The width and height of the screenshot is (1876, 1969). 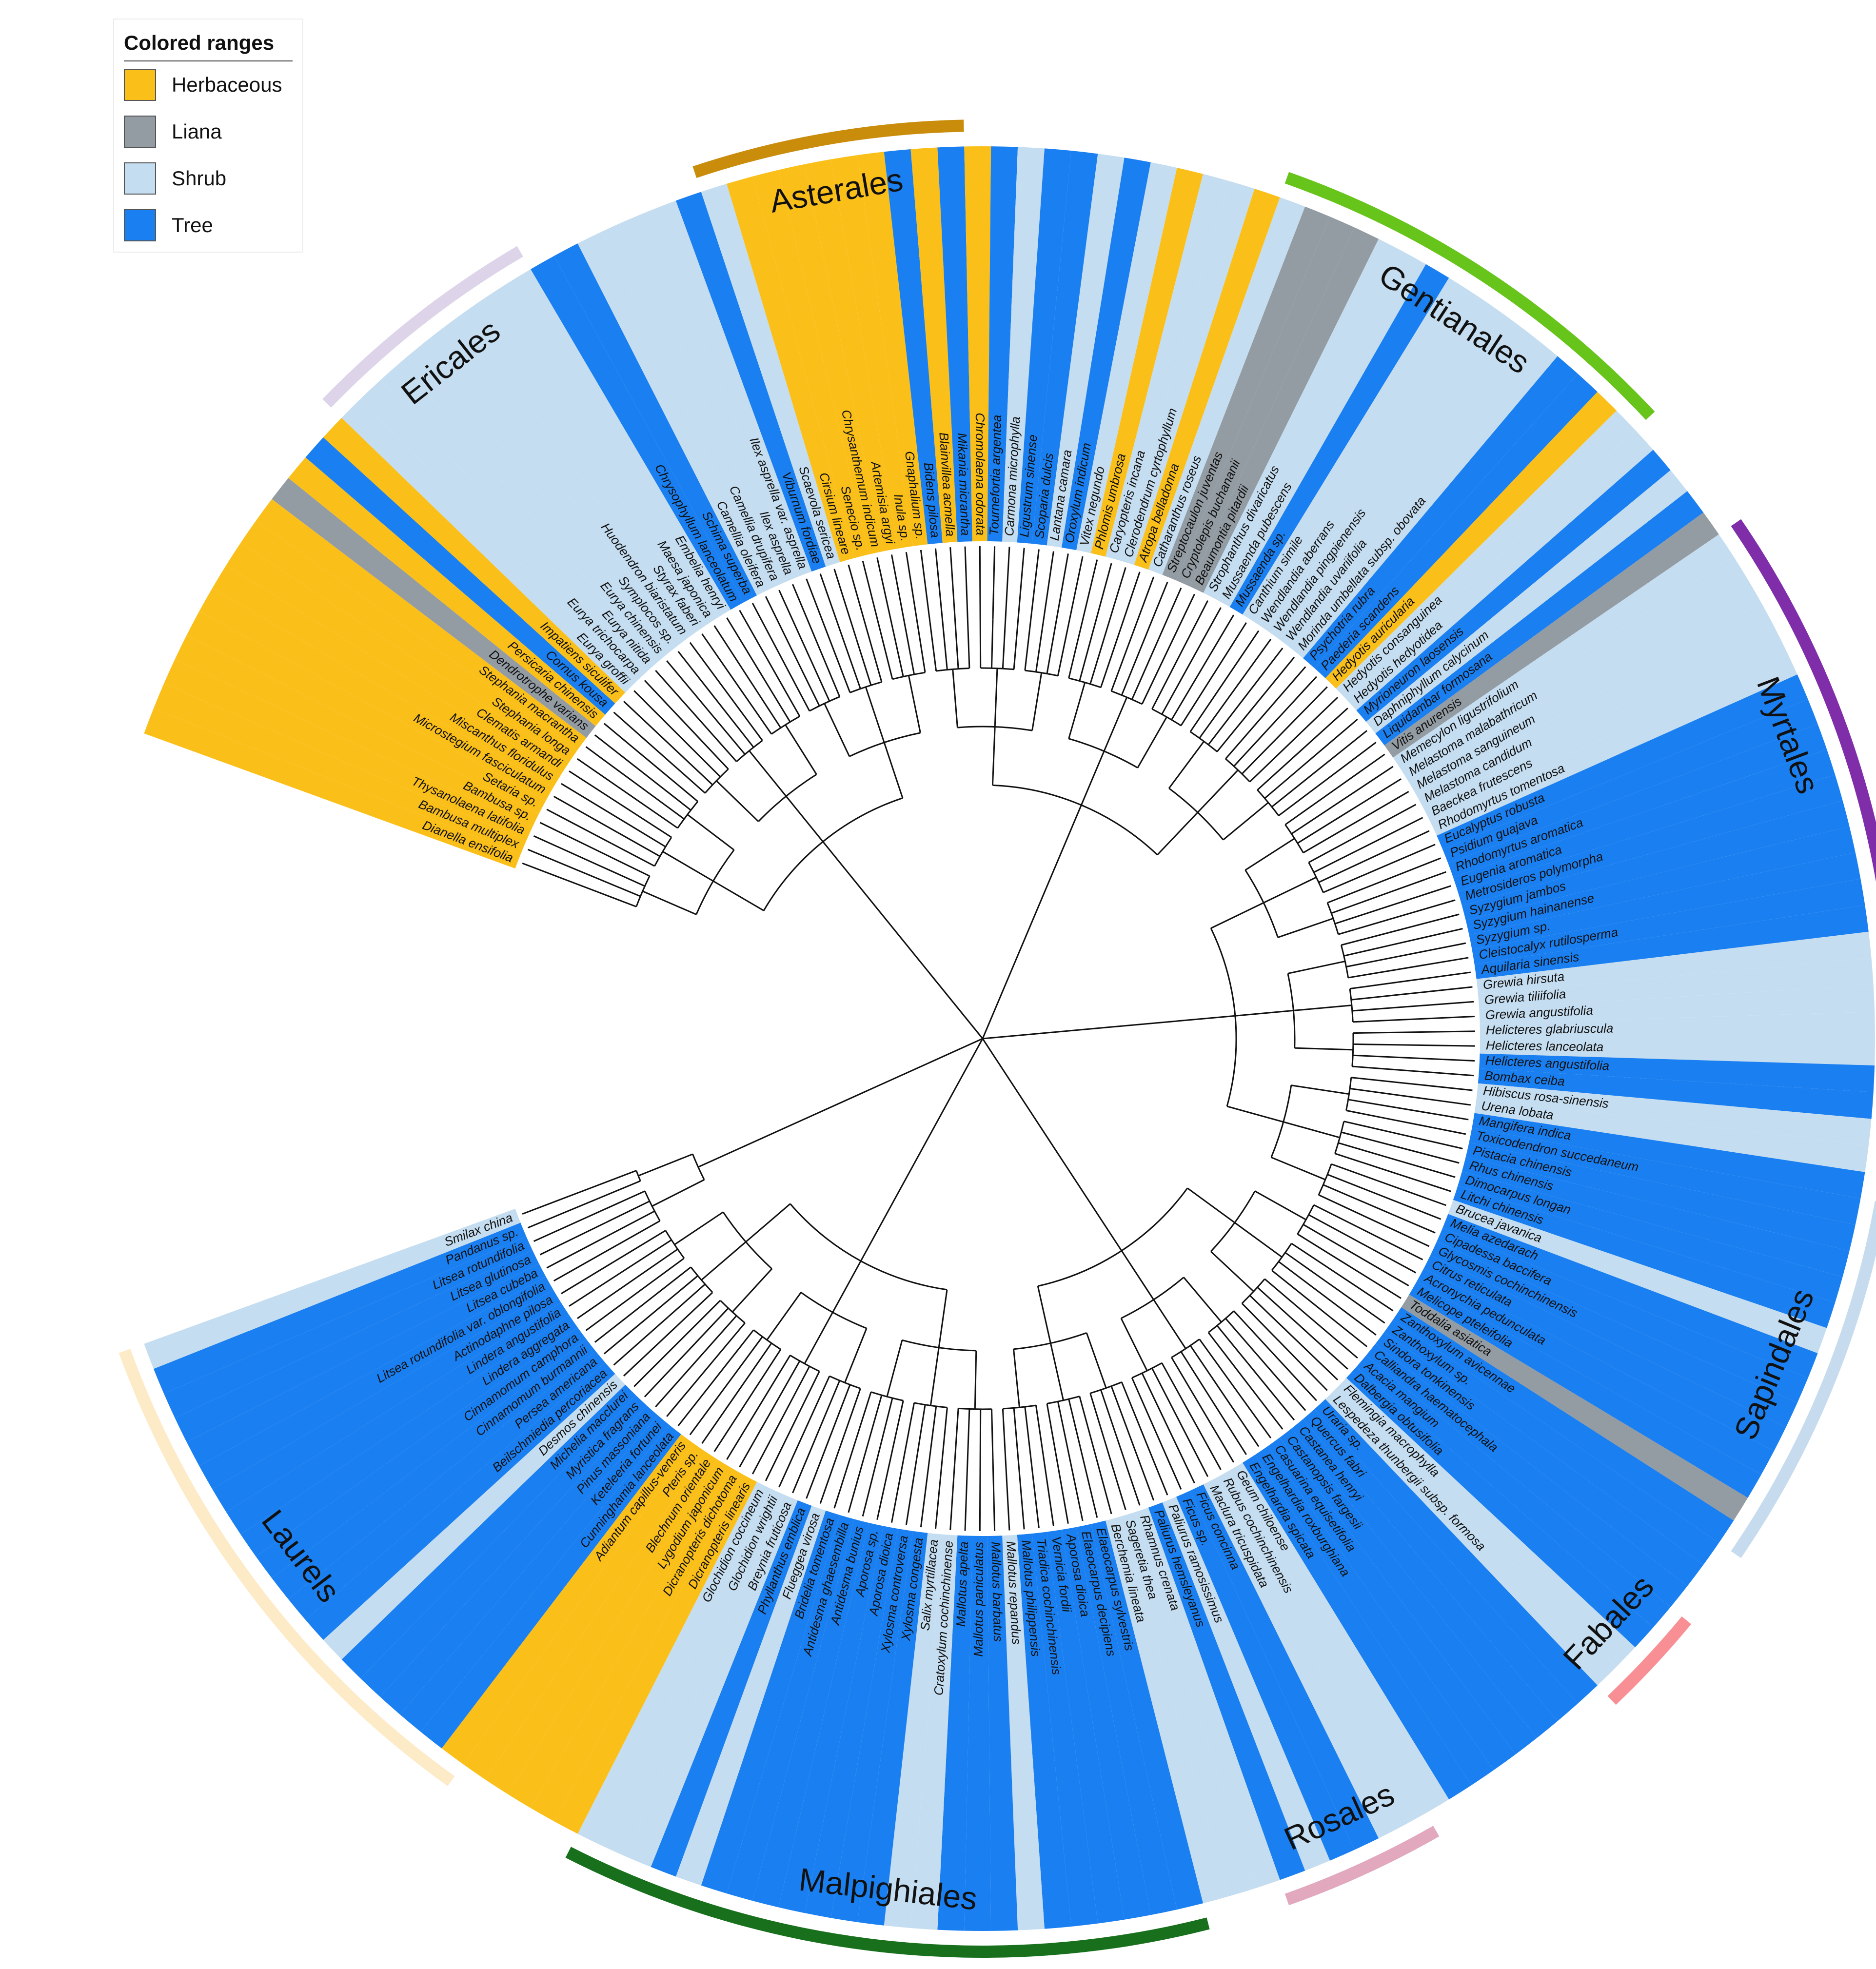 What do you see at coordinates (1545, 1046) in the screenshot?
I see `leaf-label: Helicteres lanceolata` at bounding box center [1545, 1046].